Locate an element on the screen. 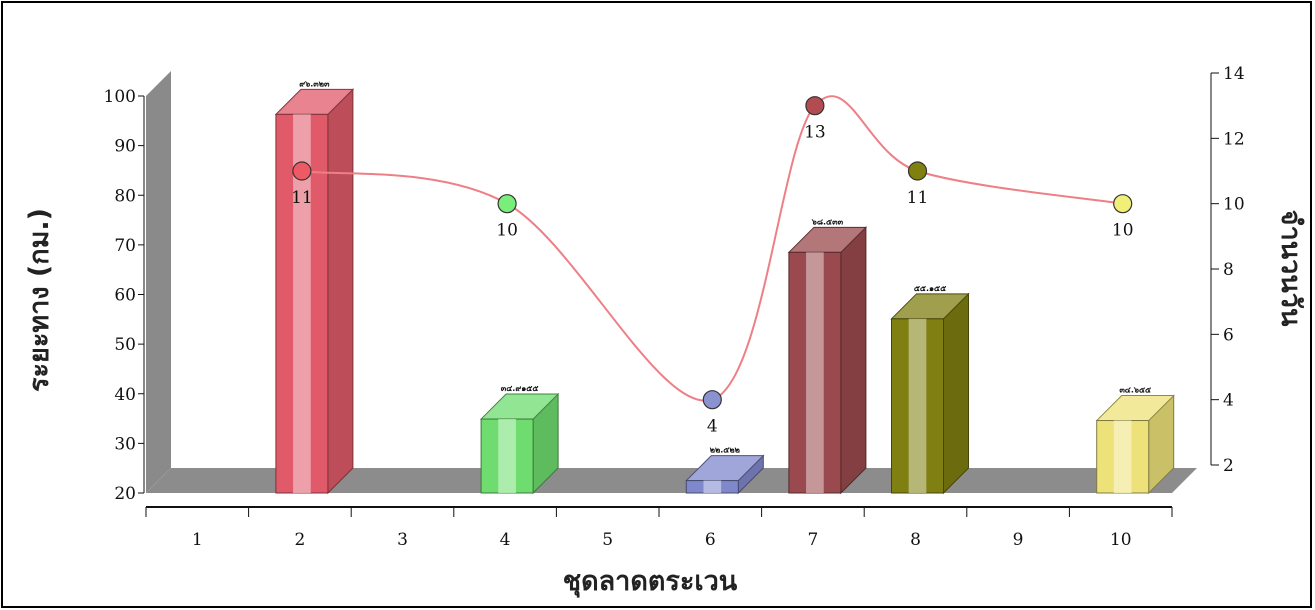  x-tick-label: 9 is located at coordinates (1018, 540).